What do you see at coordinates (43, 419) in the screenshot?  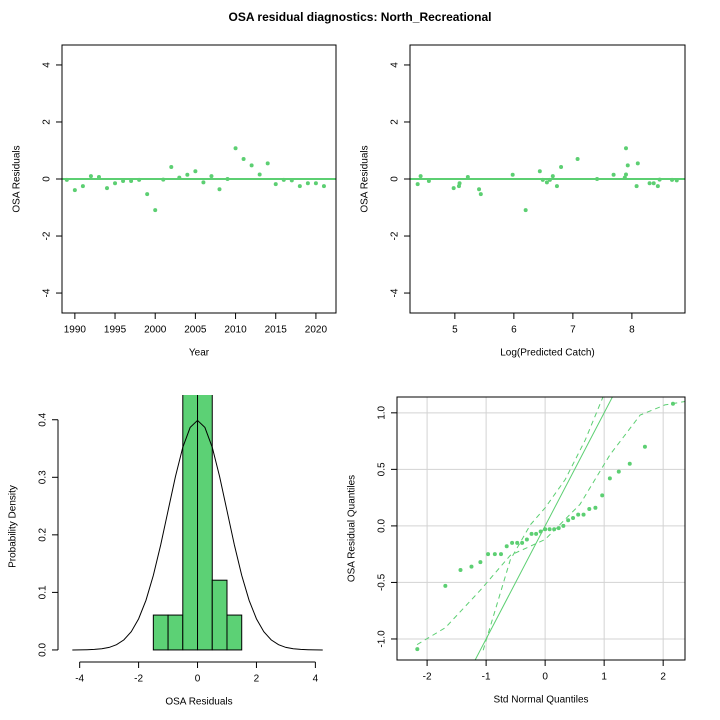 I see `y-tick-label: 0.4` at bounding box center [43, 419].